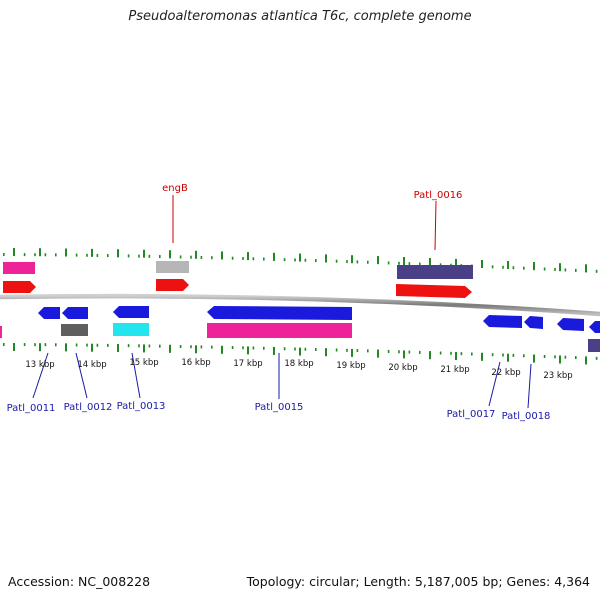  Describe the element at coordinates (172, 285) in the screenshot. I see `gene-arrow-red-engB` at that location.